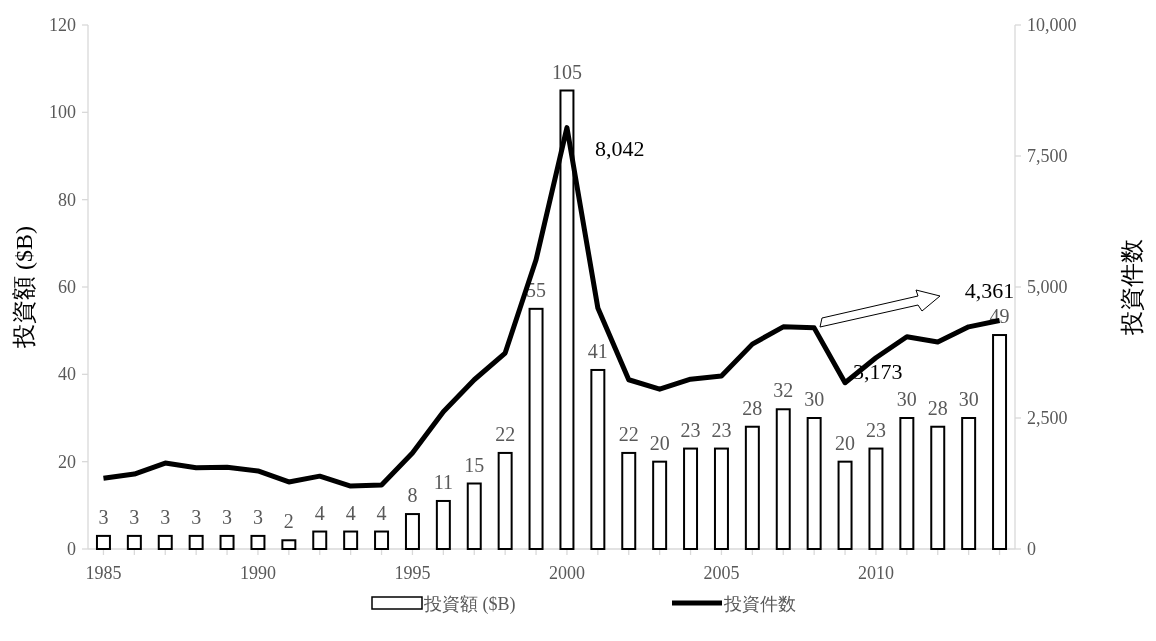 The width and height of the screenshot is (1156, 641). I want to click on data-label: 4,361, so click(989, 291).